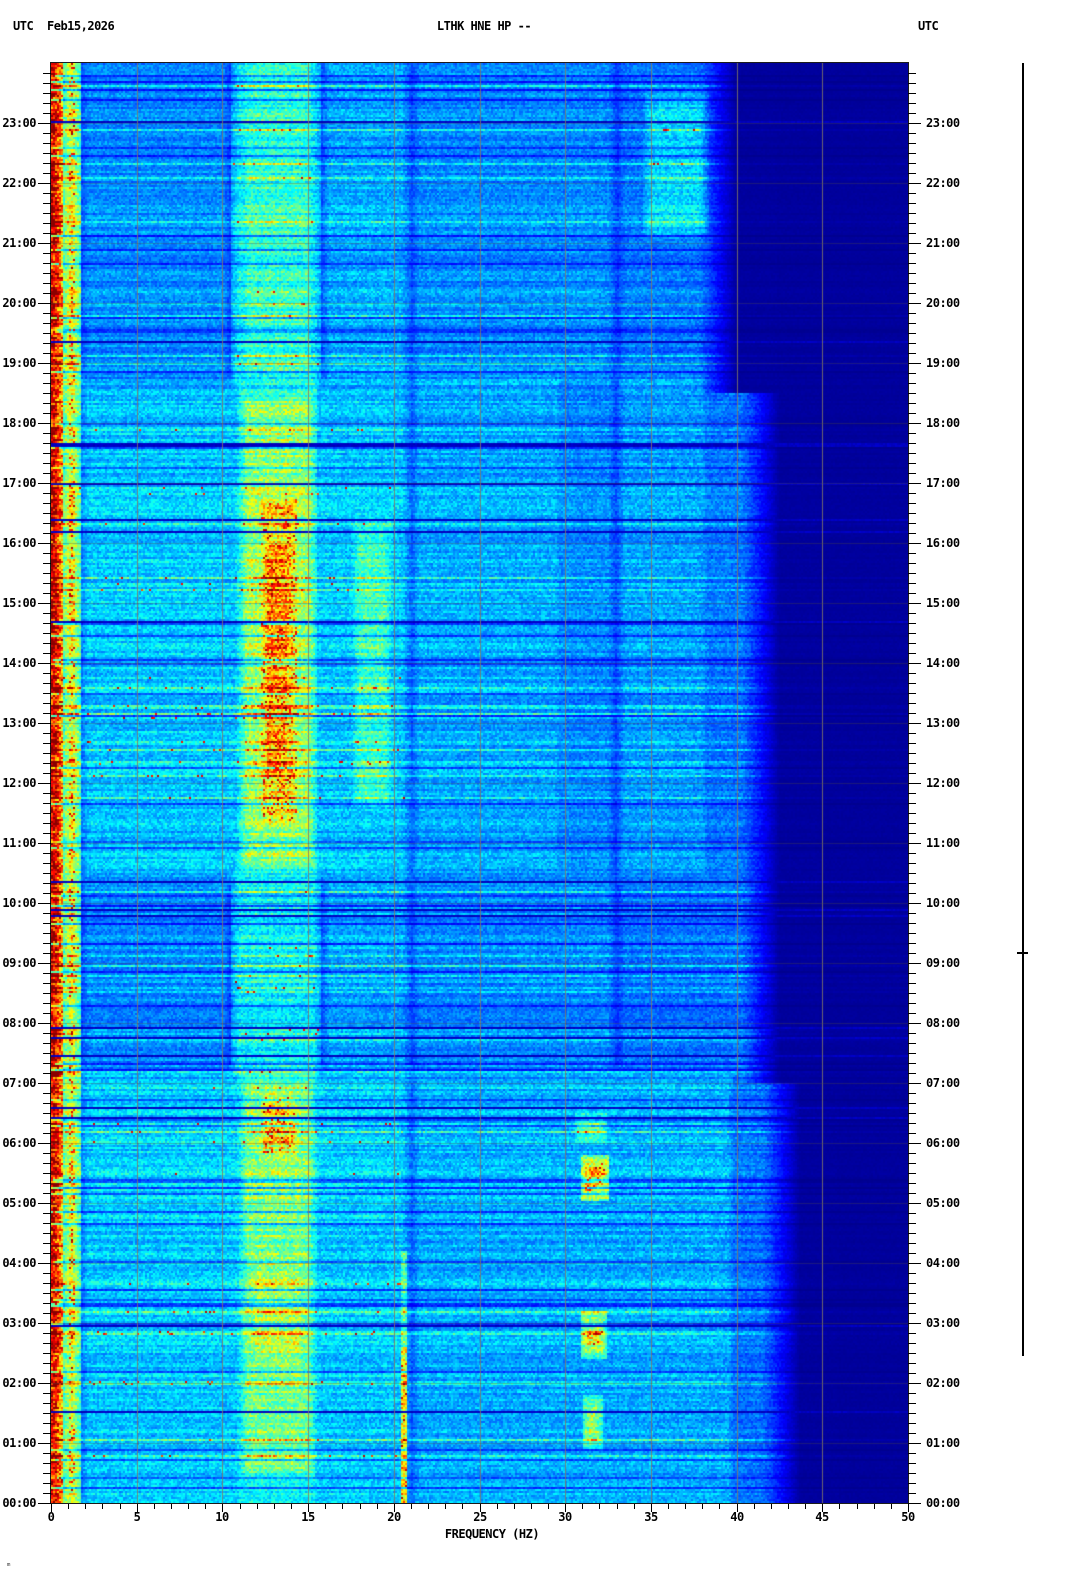 Image resolution: width=1066 pixels, height=1584 pixels. What do you see at coordinates (23, 26) in the screenshot?
I see `header-utc-left-label: UTC` at bounding box center [23, 26].